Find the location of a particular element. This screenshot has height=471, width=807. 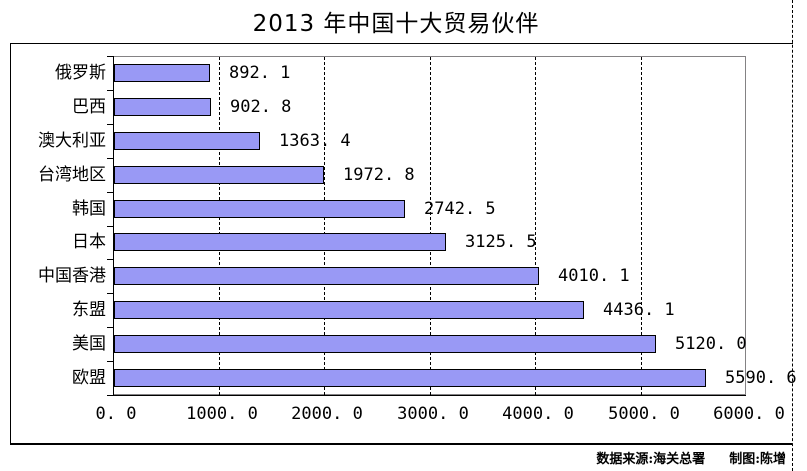

category-label-美国: 美国 is located at coordinates (89, 344).